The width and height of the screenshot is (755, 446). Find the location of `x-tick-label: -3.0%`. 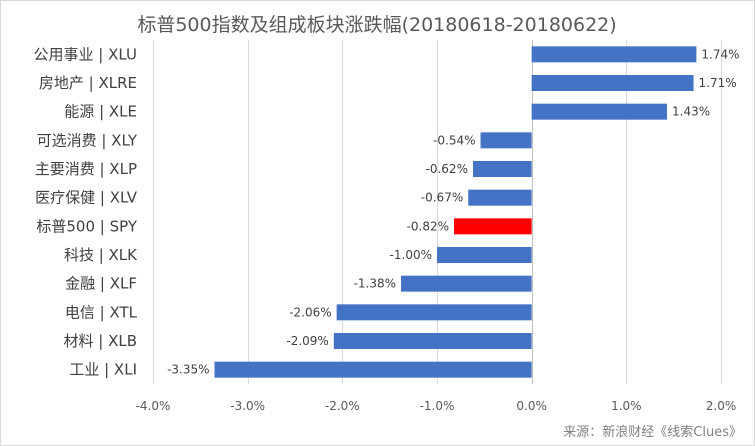

x-tick-label: -3.0% is located at coordinates (247, 406).